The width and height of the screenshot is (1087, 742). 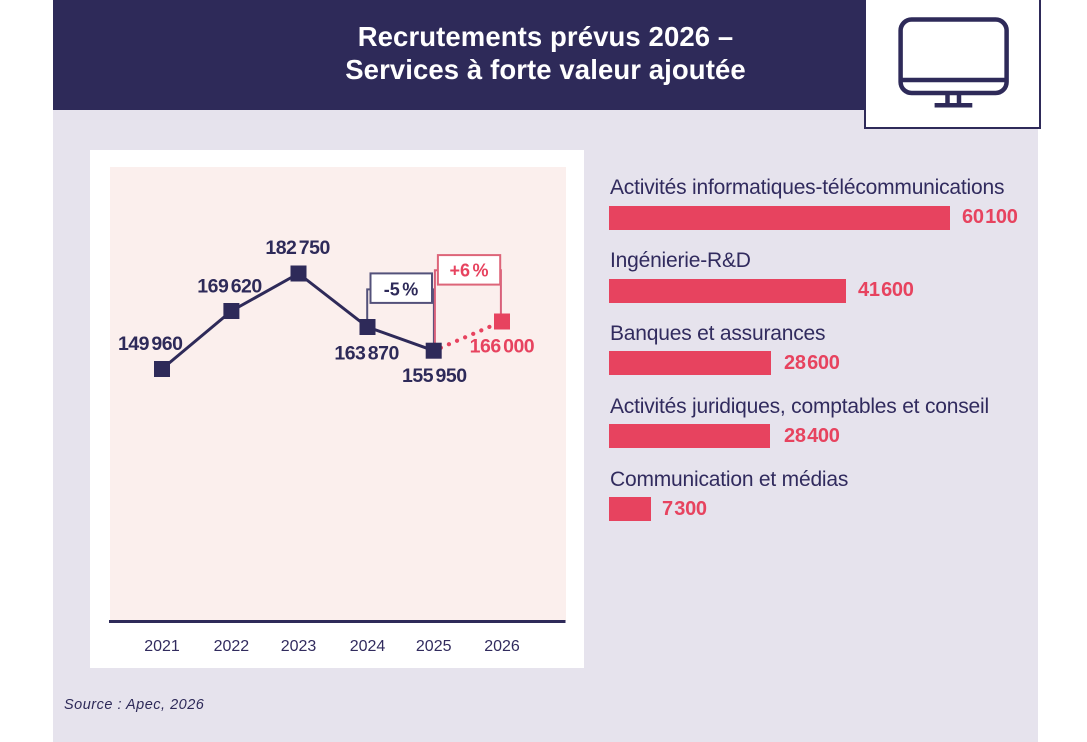 What do you see at coordinates (368, 646) in the screenshot?
I see `svg-text: 2024` at bounding box center [368, 646].